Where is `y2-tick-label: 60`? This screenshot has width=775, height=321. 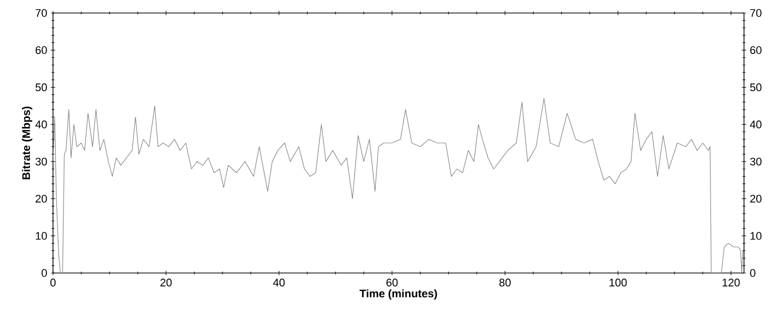
y2-tick-label: 60 is located at coordinates (756, 50).